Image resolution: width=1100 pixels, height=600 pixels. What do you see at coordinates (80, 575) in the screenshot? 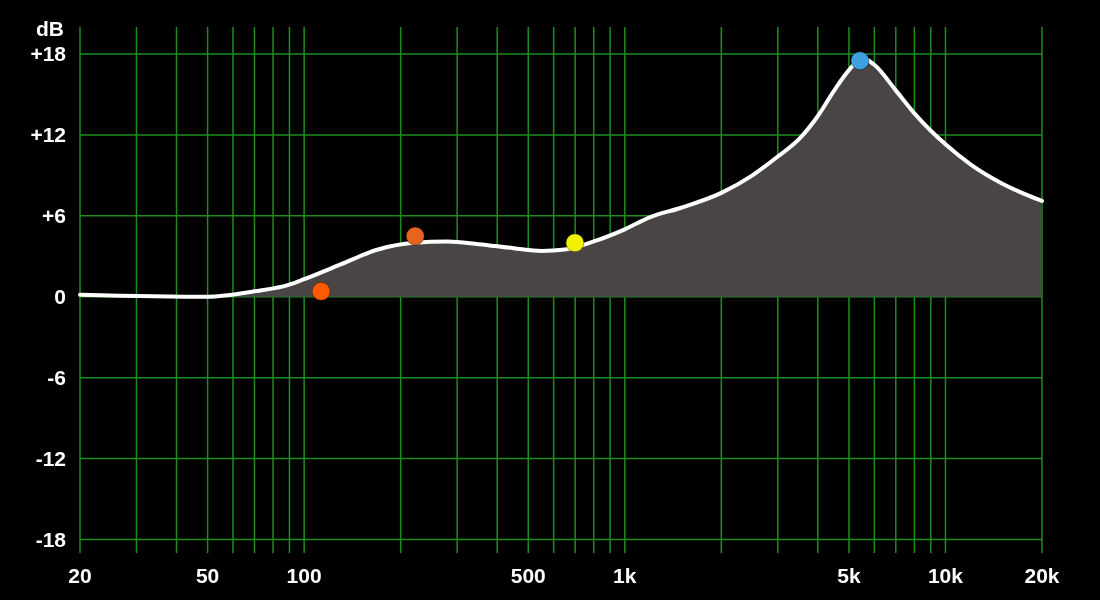
I see `x-tick-label: 20` at bounding box center [80, 575].